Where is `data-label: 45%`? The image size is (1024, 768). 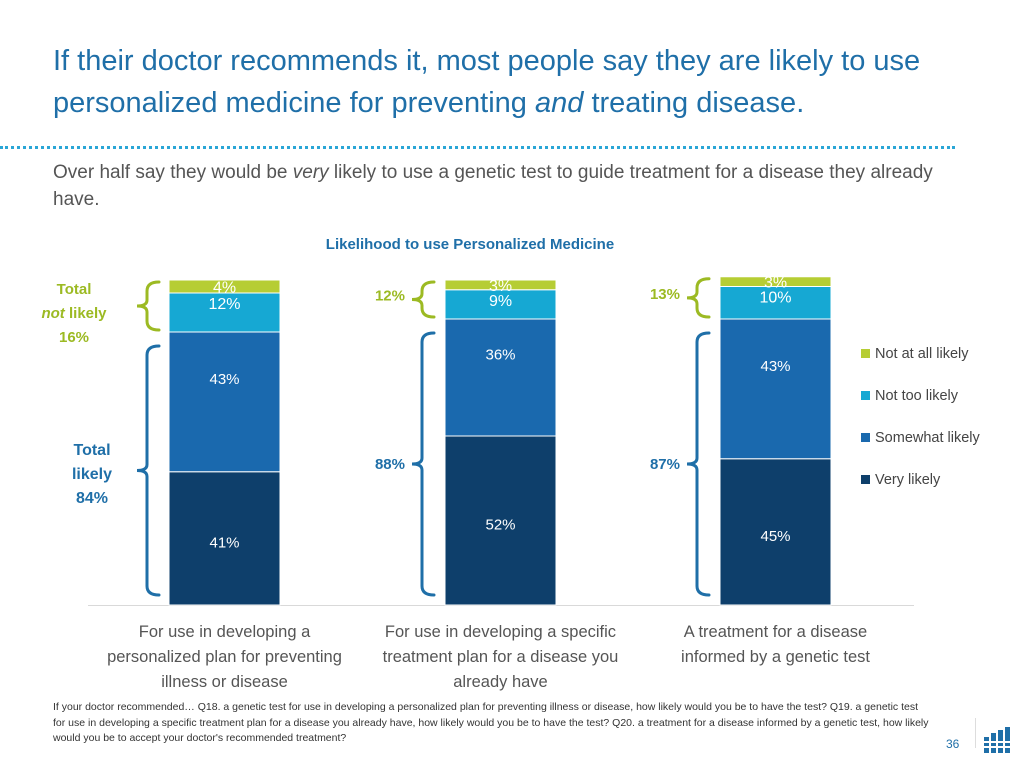 data-label: 45% is located at coordinates (775, 536).